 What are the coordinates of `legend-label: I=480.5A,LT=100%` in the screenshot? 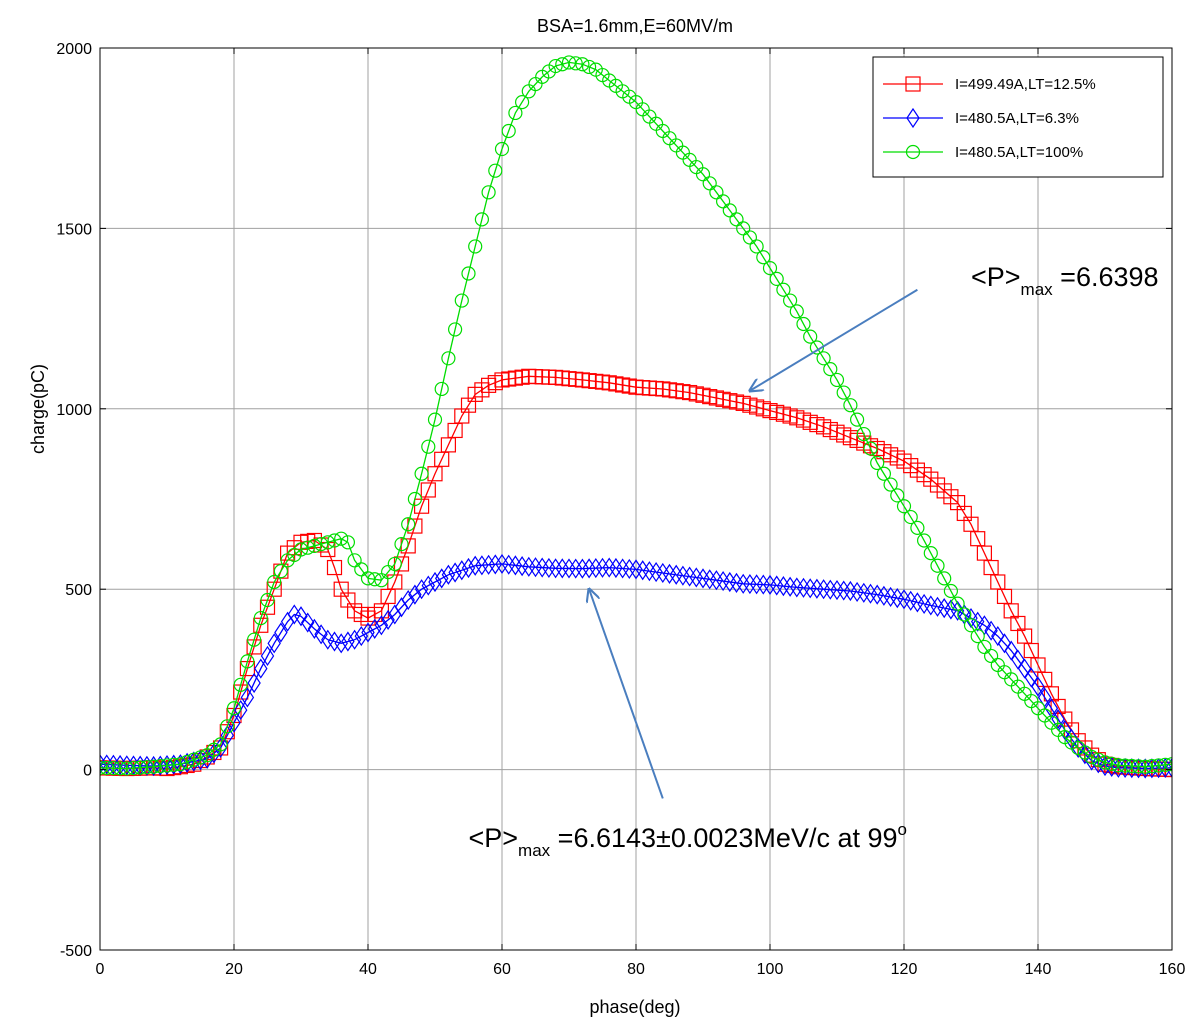 It's located at (1019, 152).